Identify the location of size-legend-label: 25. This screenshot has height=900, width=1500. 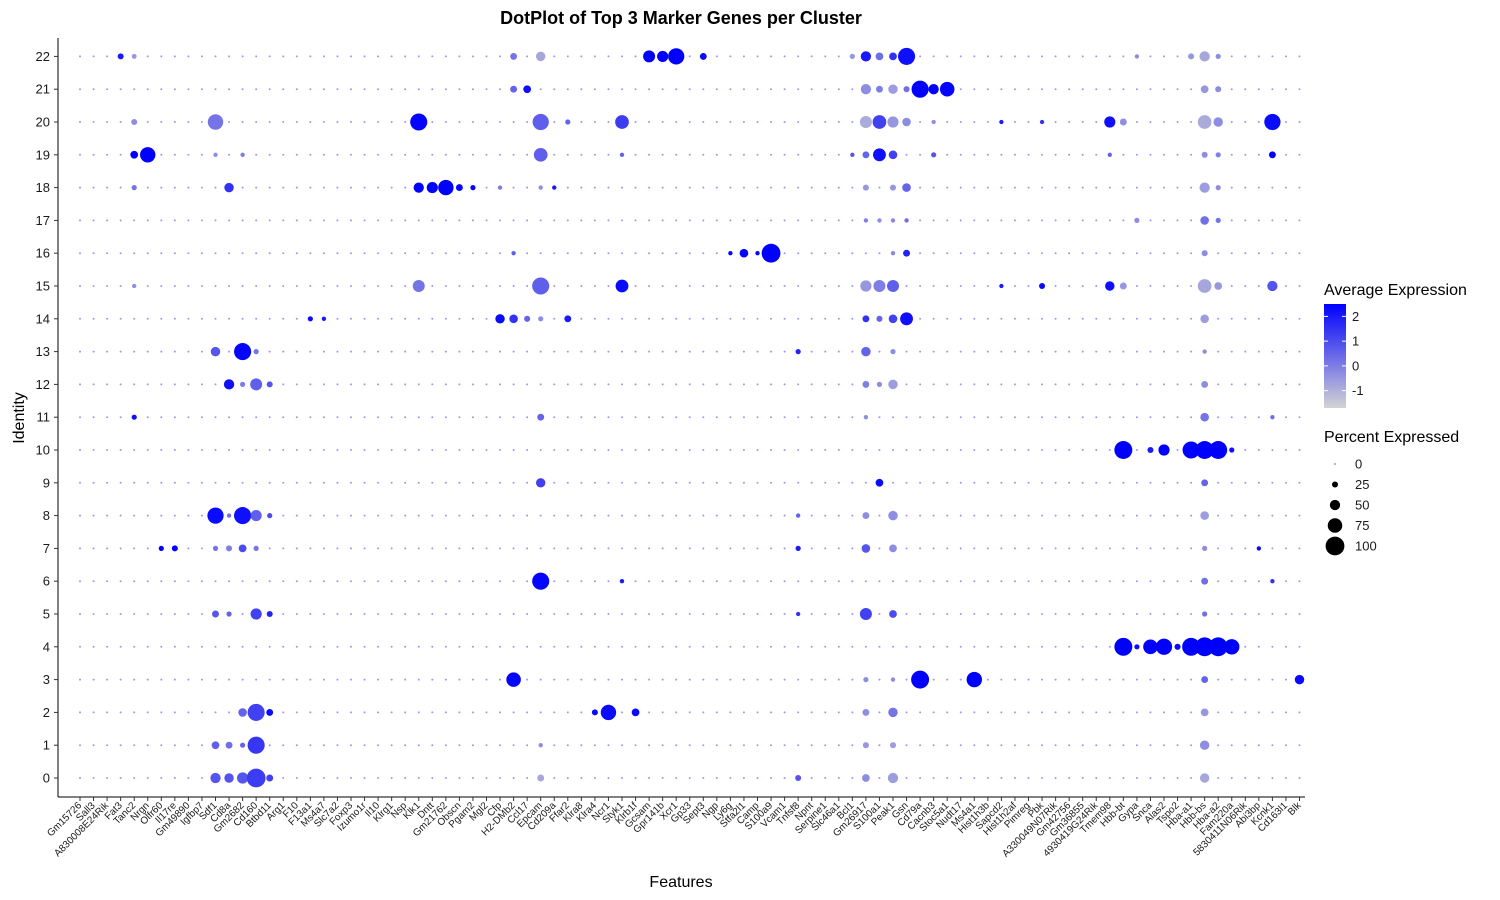
(1362, 484).